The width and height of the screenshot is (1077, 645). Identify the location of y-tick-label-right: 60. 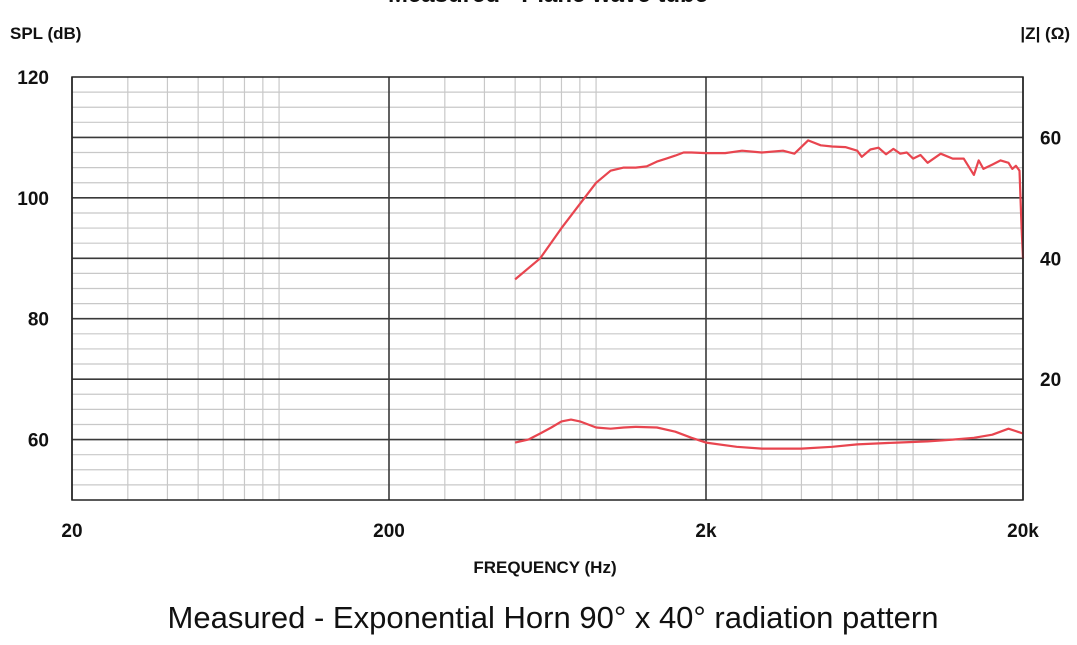
(1050, 138).